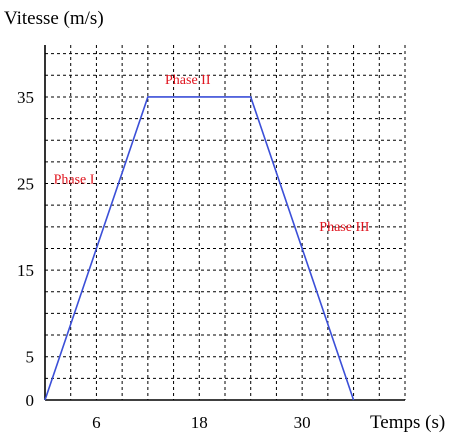 This screenshot has height=443, width=474. What do you see at coordinates (30, 357) in the screenshot?
I see `y-tick-label: 5` at bounding box center [30, 357].